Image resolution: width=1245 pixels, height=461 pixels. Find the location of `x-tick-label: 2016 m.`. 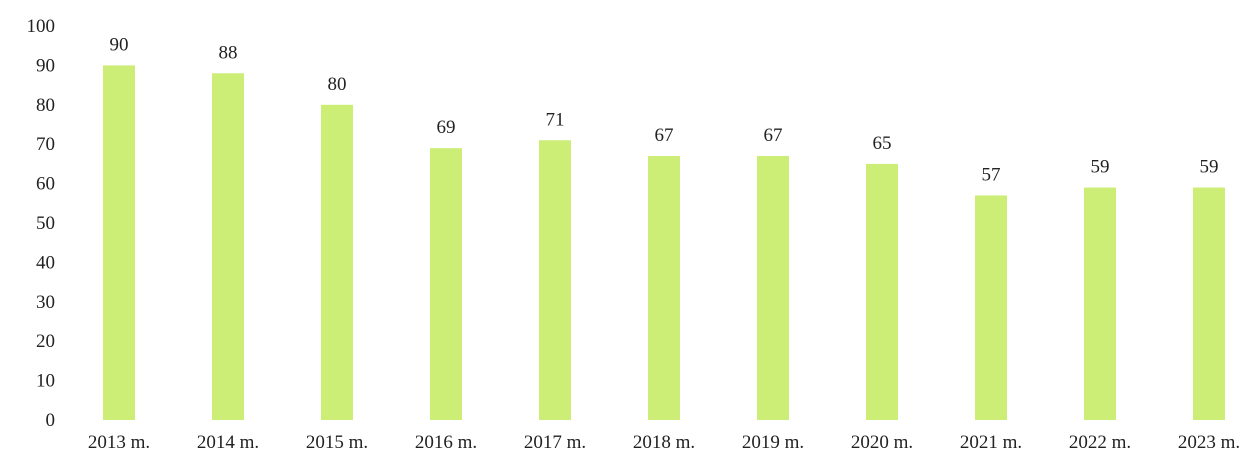

x-tick-label: 2016 m. is located at coordinates (446, 442).